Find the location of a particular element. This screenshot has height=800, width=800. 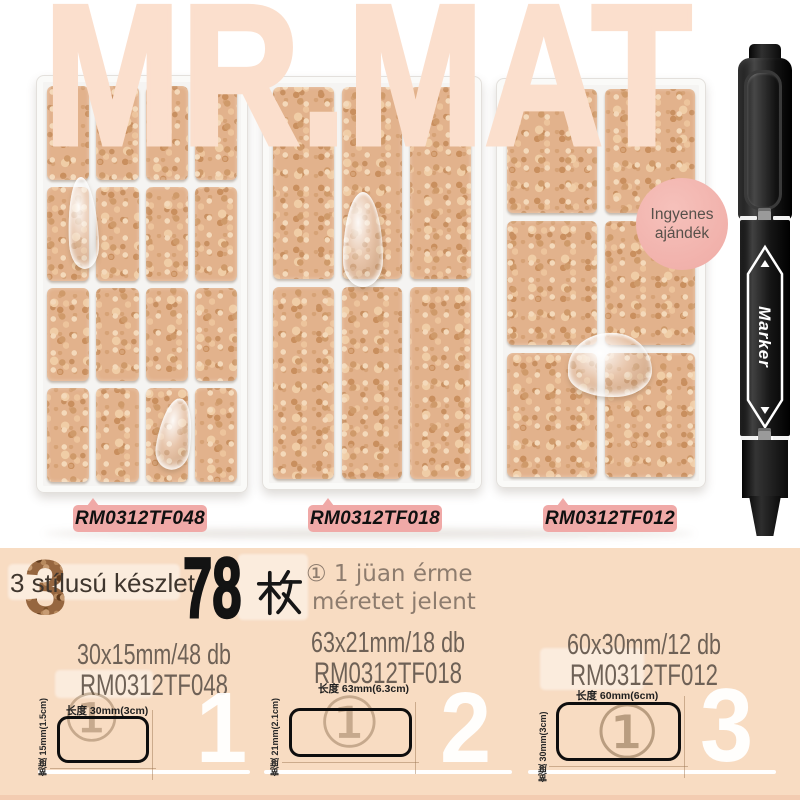

spec-code: RM0312TF012 is located at coordinates (644, 675).